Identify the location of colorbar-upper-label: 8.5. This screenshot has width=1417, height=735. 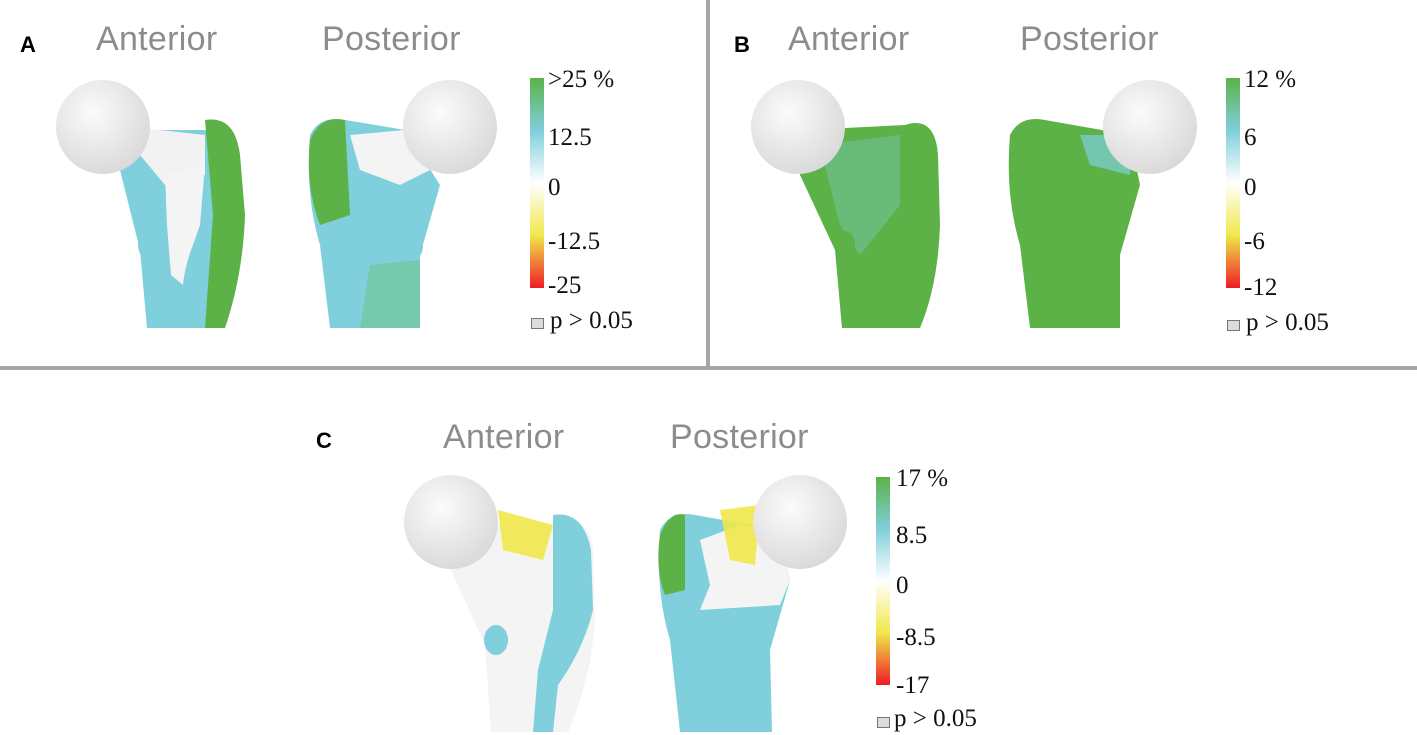
(912, 535).